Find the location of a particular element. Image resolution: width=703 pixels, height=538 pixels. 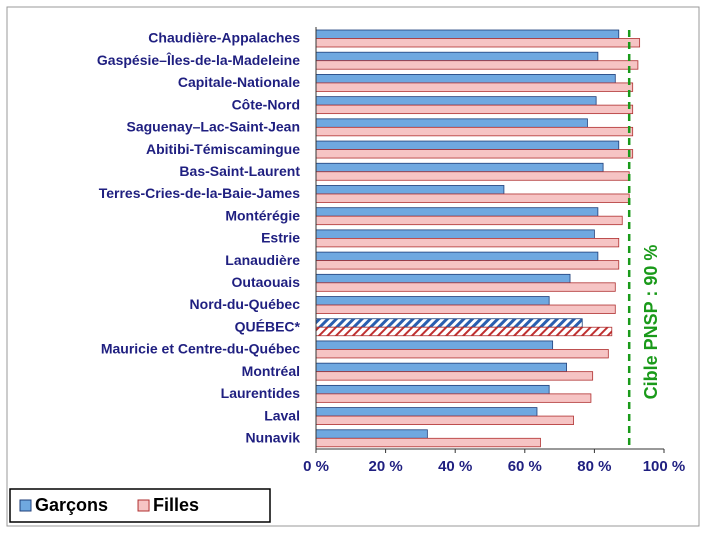

category-label: Estrie is located at coordinates (280, 238).